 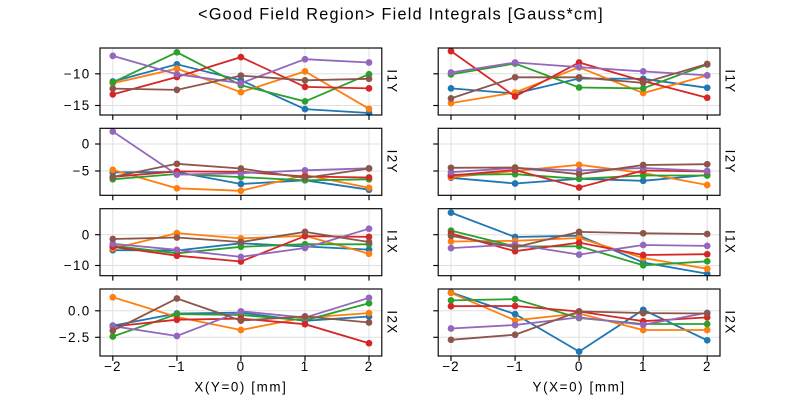 What do you see at coordinates (579, 386) in the screenshot?
I see `svg-text: Y(X=0) [mm]` at bounding box center [579, 386].